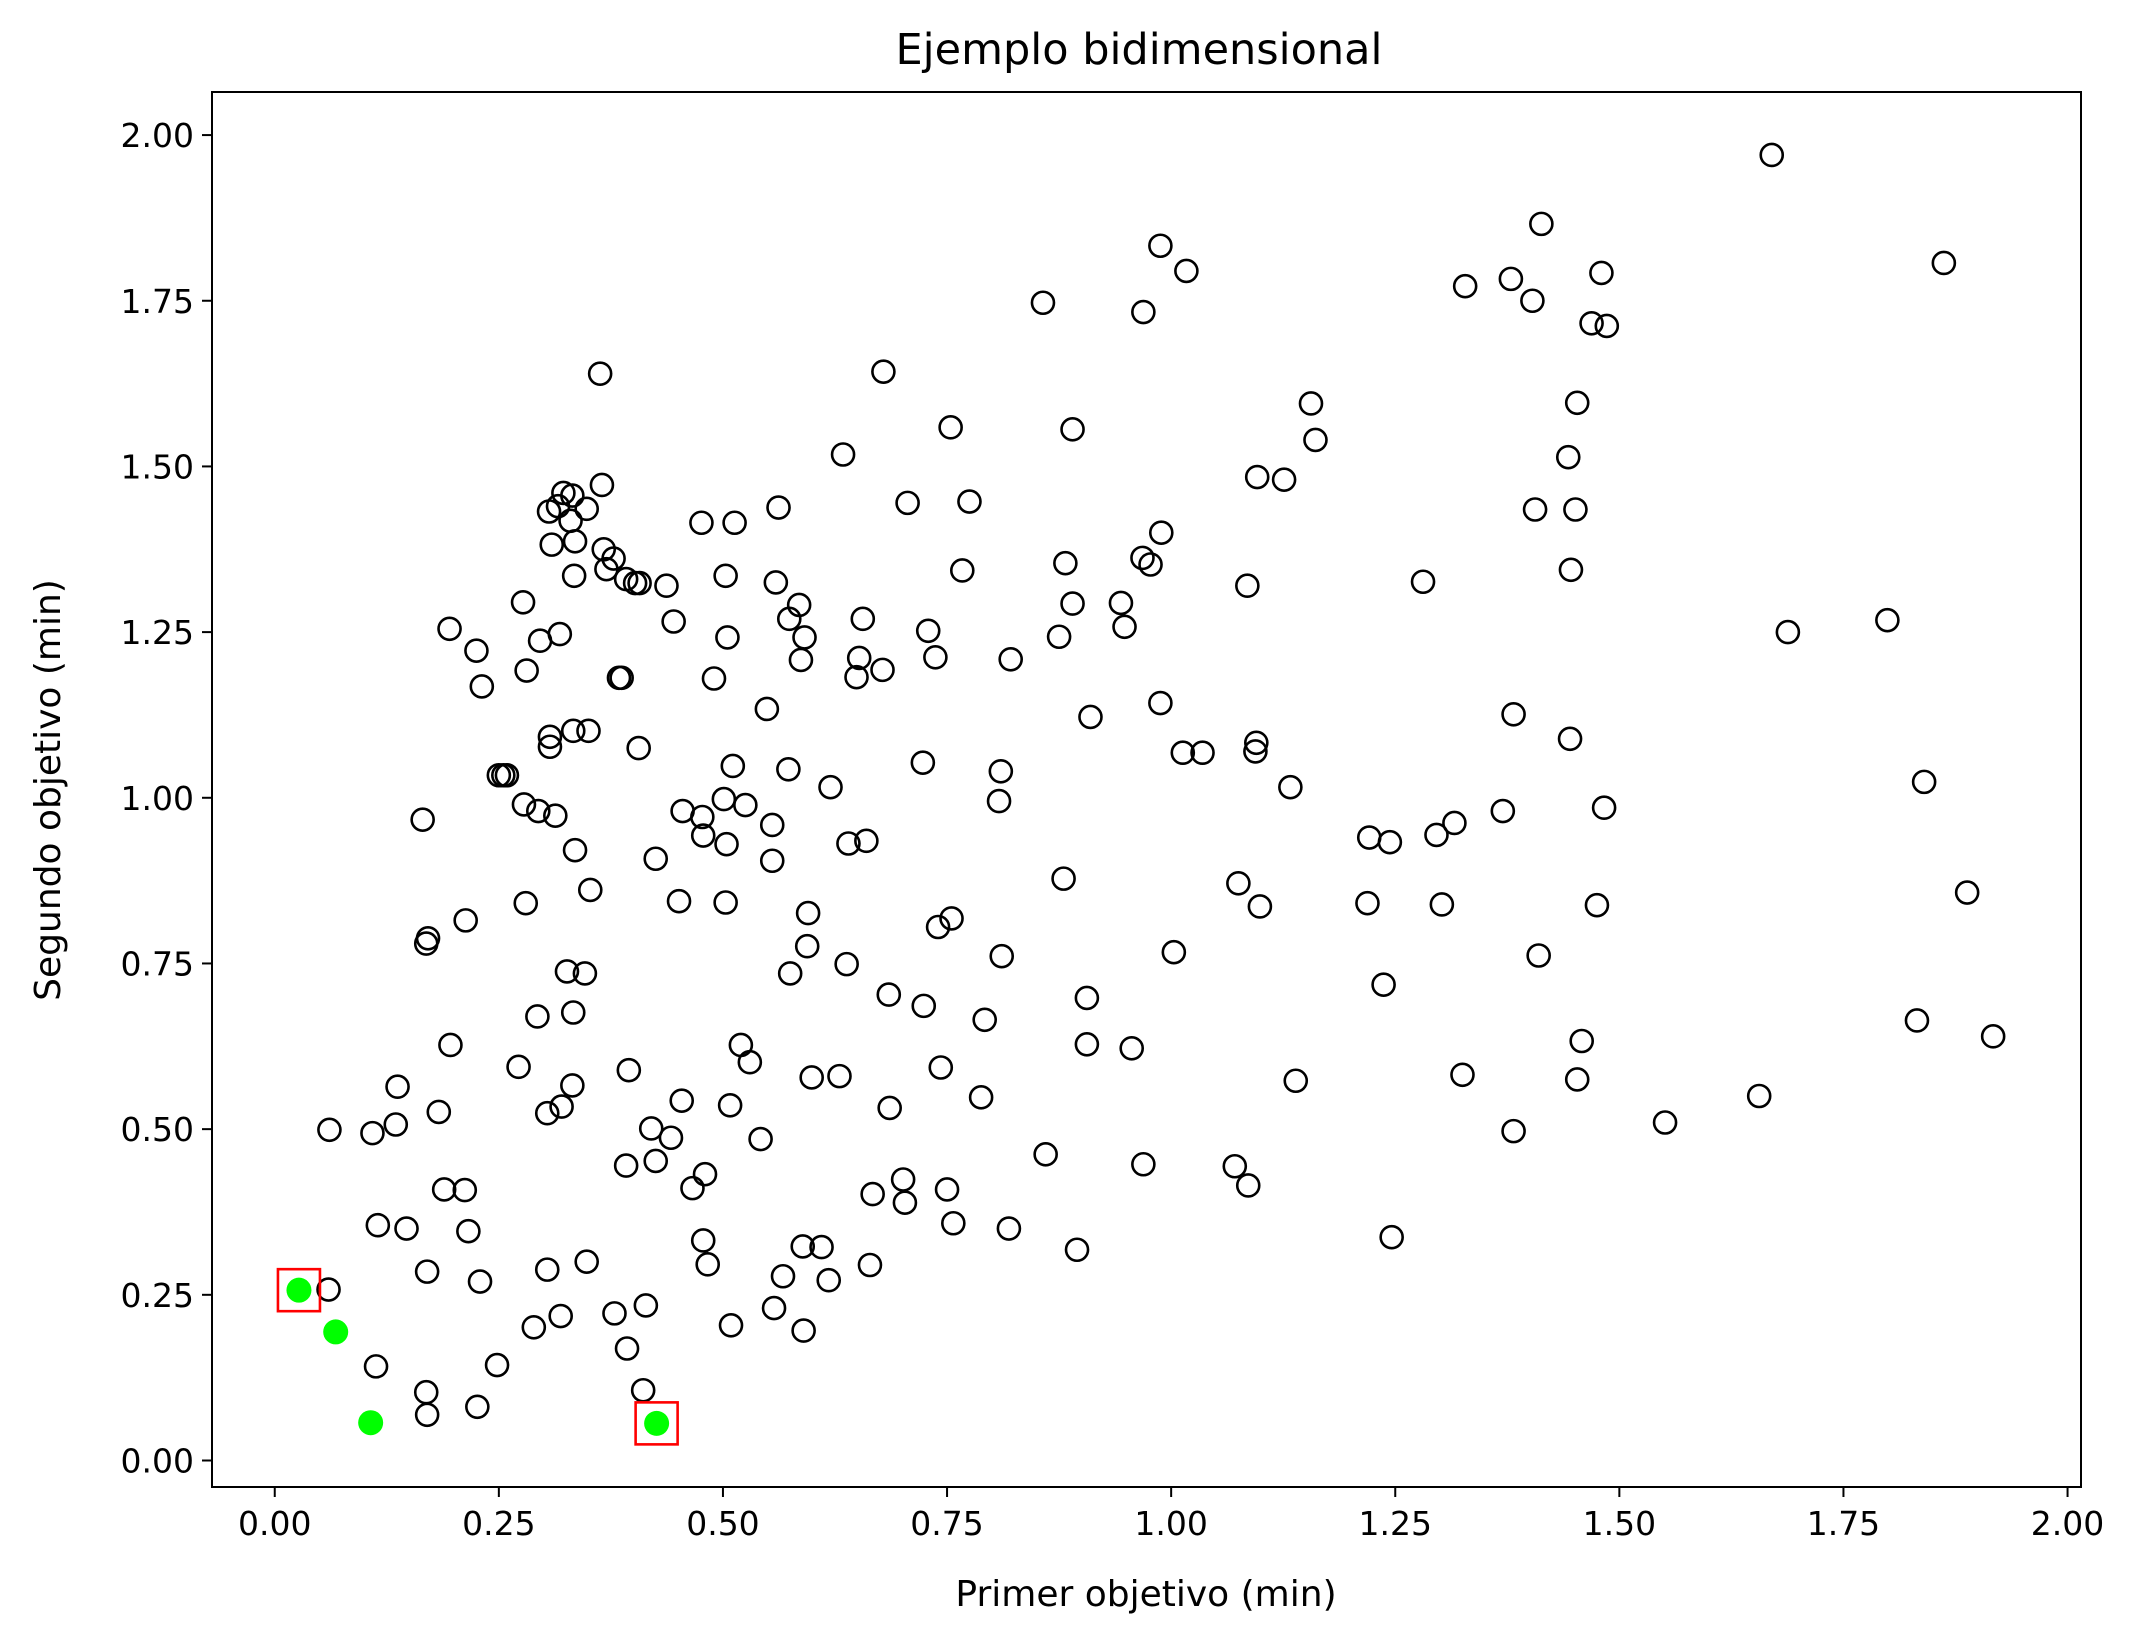 The width and height of the screenshot is (2138, 1638). I want to click on x-tick-label: 1.00, so click(1170, 1523).